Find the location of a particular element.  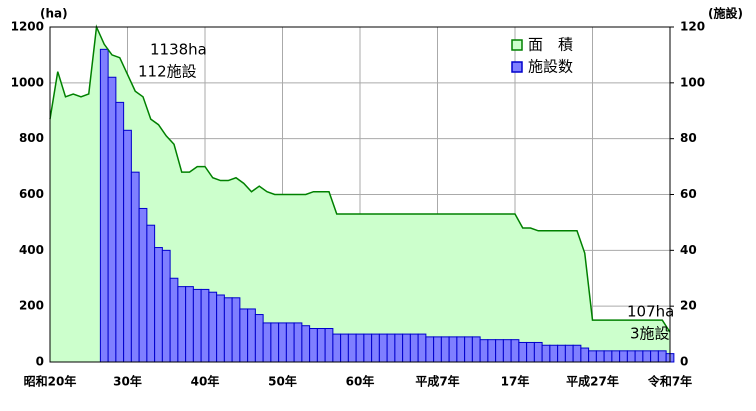

y-tick-label: 200 is located at coordinates (31, 306).